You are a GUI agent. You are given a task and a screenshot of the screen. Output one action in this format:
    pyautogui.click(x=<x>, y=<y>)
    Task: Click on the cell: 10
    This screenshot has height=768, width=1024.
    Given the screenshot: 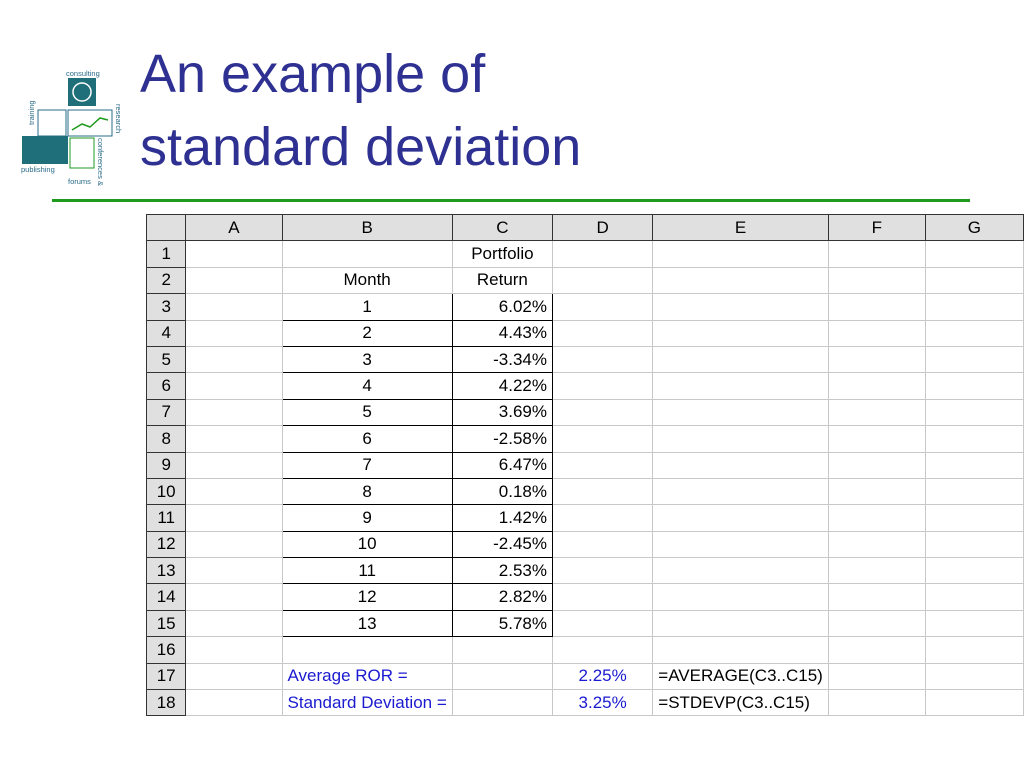 What is the action you would take?
    pyautogui.click(x=367, y=544)
    